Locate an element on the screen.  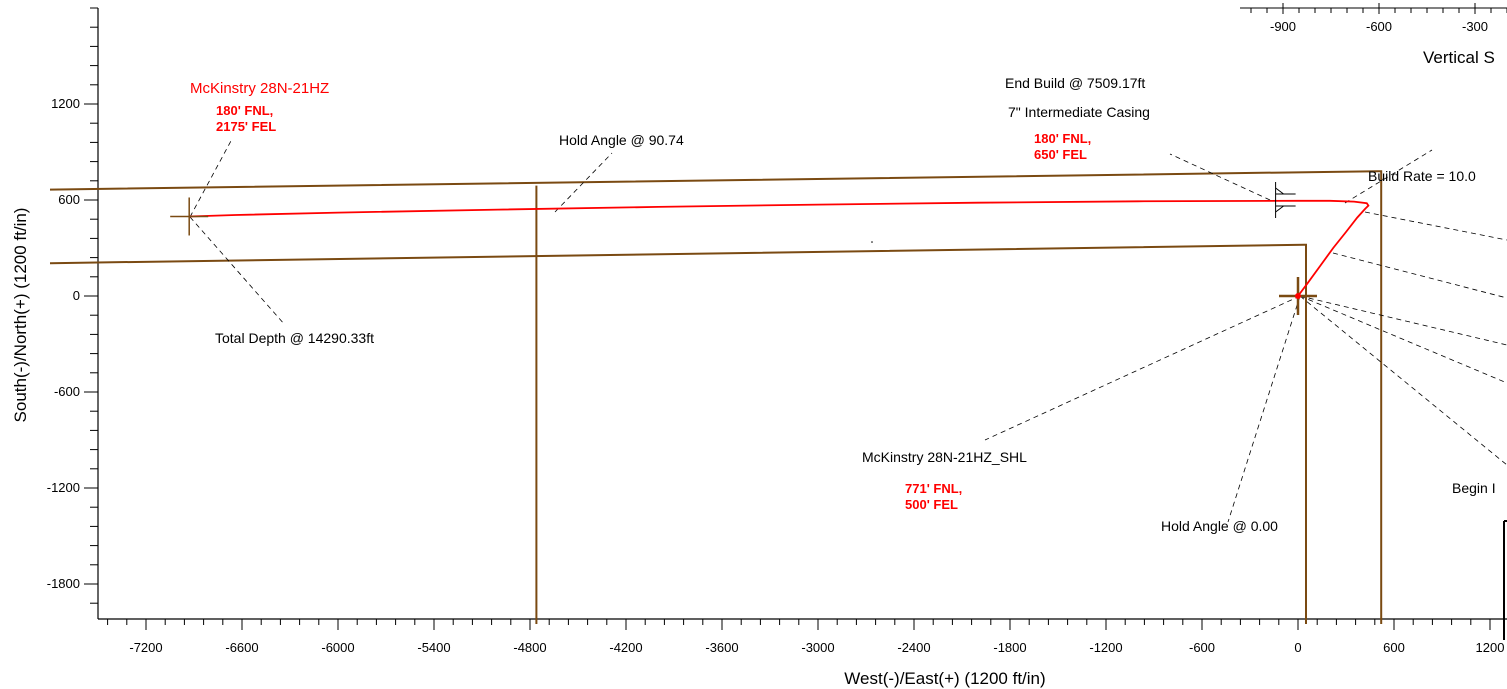
hold-angle-upper-label: Hold Angle @ 90.74 is located at coordinates (621, 140).